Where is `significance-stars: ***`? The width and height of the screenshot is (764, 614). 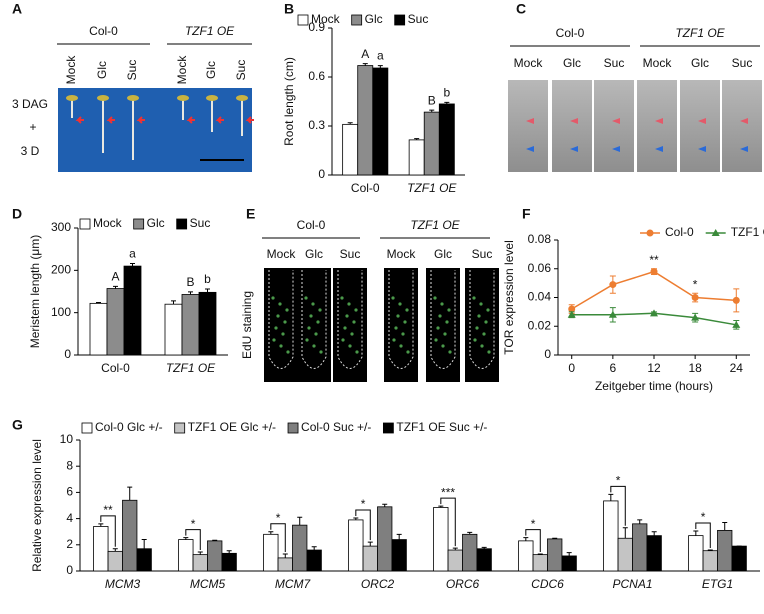 significance-stars: *** is located at coordinates (448, 492).